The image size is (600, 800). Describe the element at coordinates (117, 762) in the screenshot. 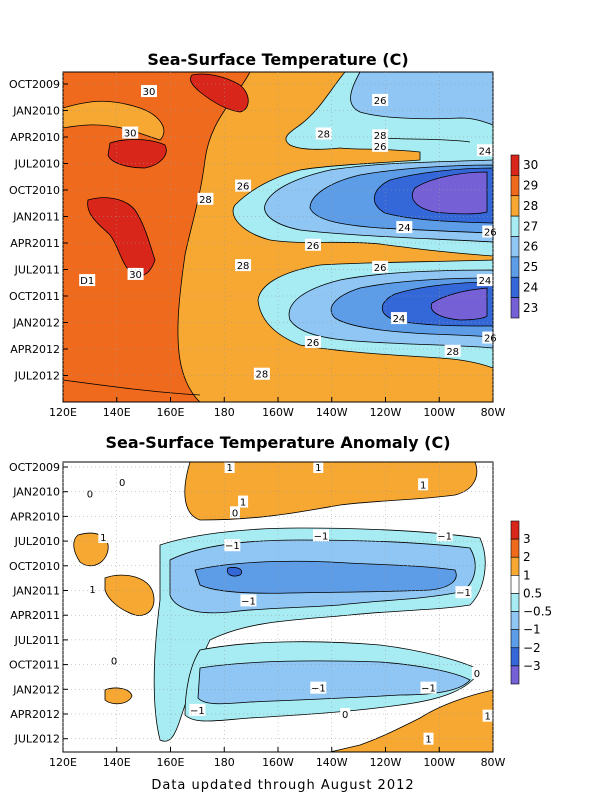

I see `x-tick-label: 140E` at that location.